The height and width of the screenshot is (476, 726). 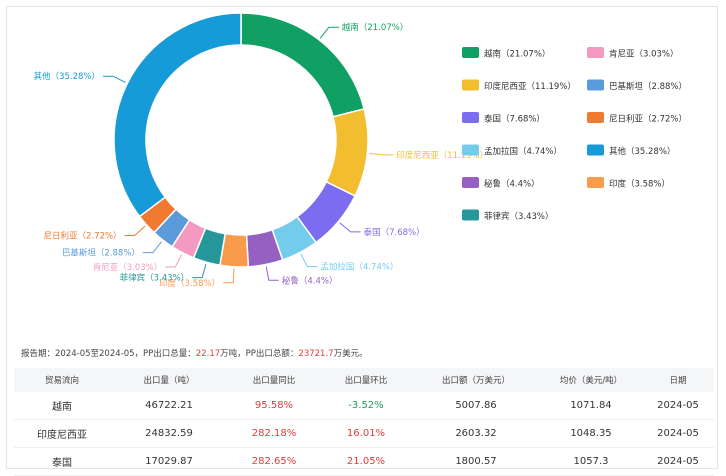 What do you see at coordinates (310, 280) in the screenshot?
I see `data-label-4: 秘鲁（4.4%）` at bounding box center [310, 280].